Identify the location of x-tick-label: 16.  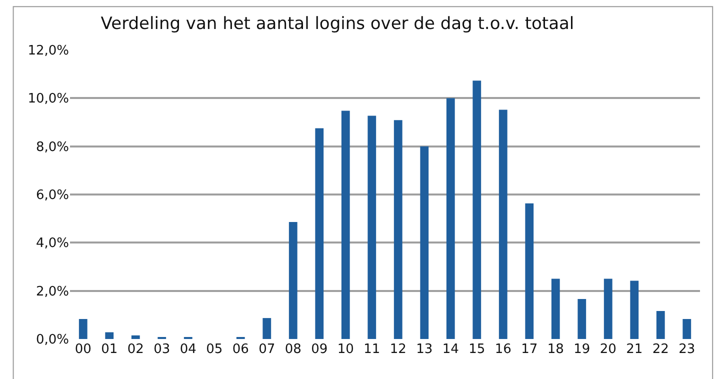
(503, 349).